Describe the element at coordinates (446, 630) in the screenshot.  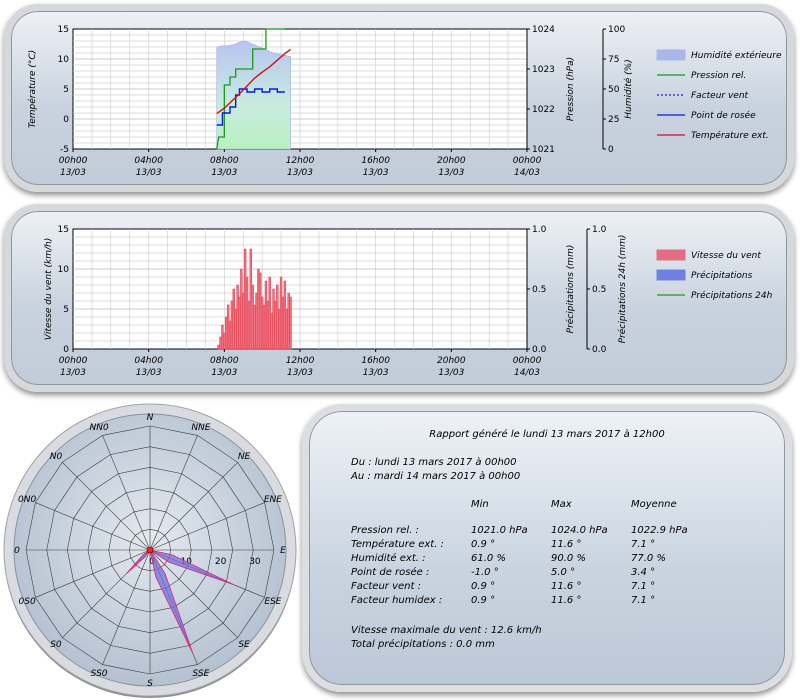
I see `report-max-wind: Vitesse maximale du vent : 12.6 km/h` at that location.